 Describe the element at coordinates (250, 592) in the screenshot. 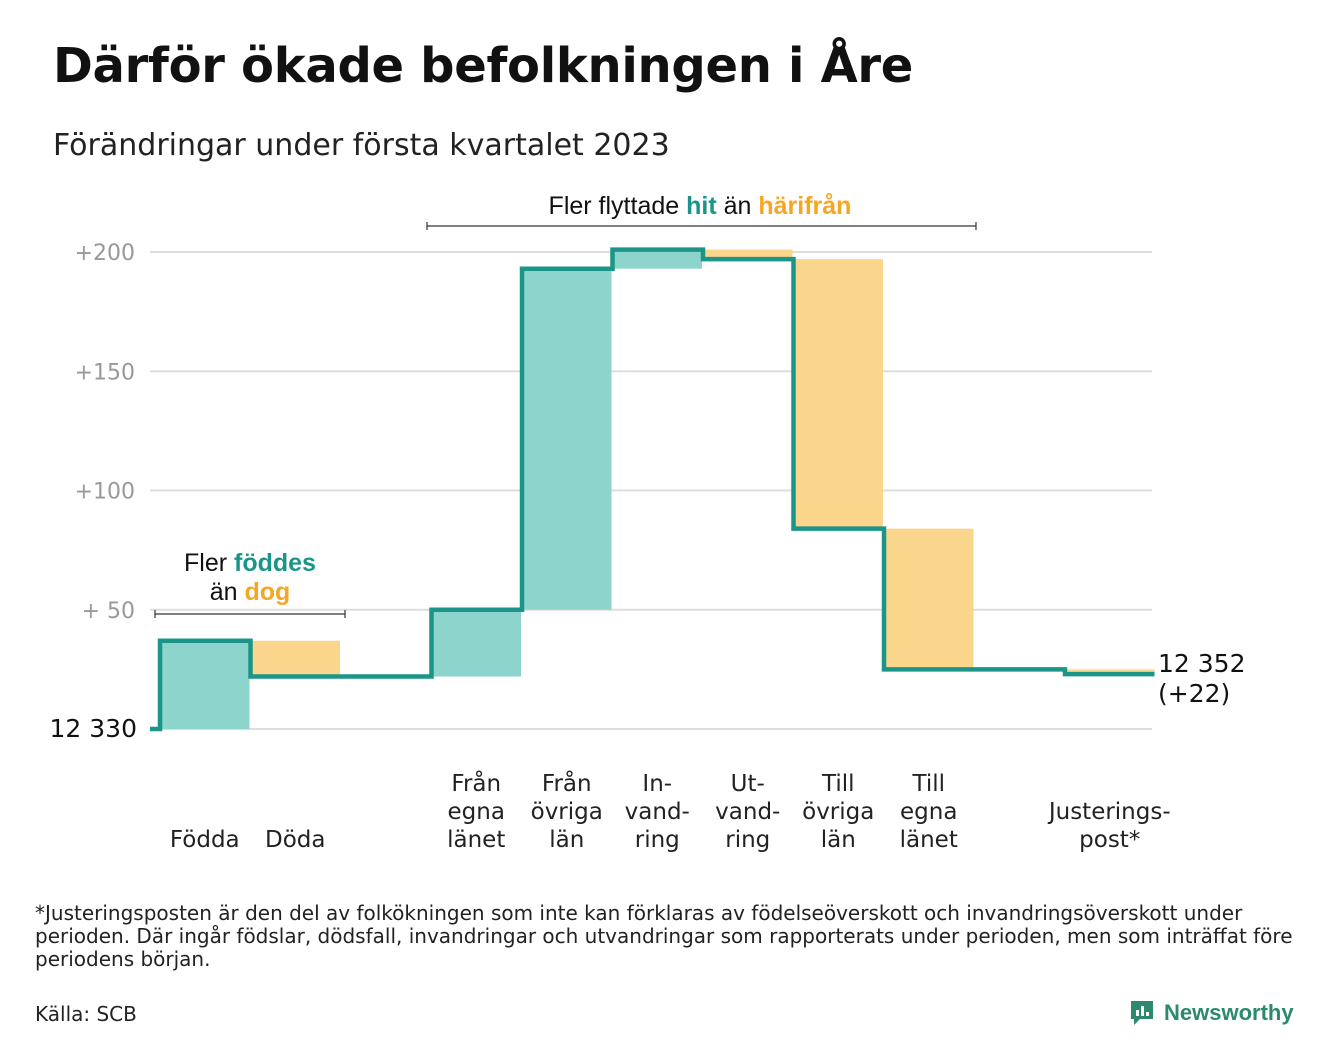

I see `births-annotation-line2: än dog` at that location.